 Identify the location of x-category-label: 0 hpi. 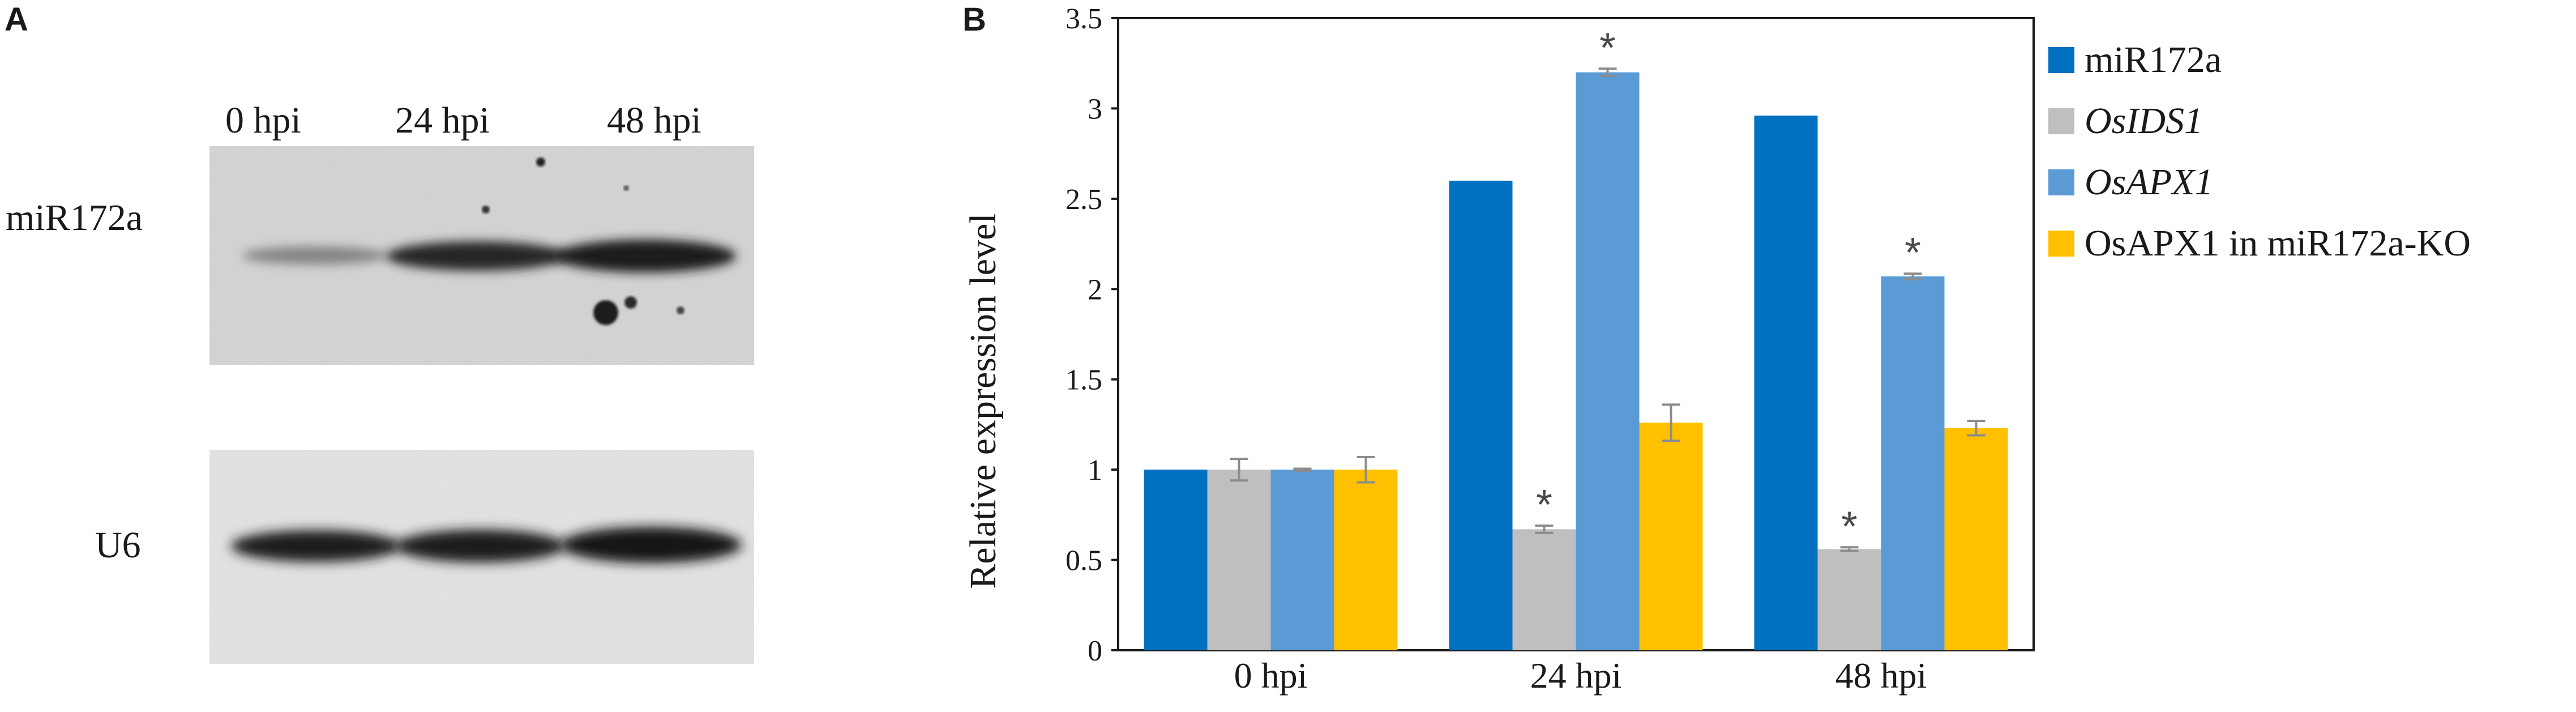
(1271, 675).